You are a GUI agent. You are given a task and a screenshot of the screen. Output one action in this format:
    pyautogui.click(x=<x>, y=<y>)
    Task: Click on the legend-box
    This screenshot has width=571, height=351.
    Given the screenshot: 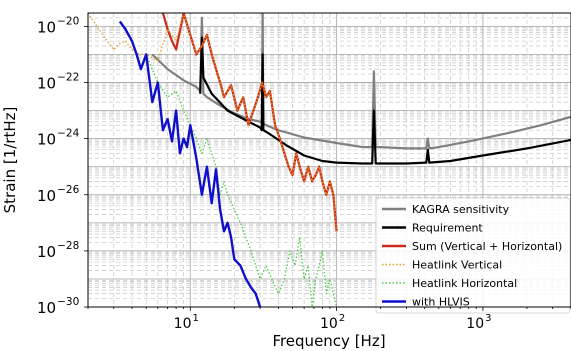 What is the action you would take?
    pyautogui.click(x=473, y=255)
    